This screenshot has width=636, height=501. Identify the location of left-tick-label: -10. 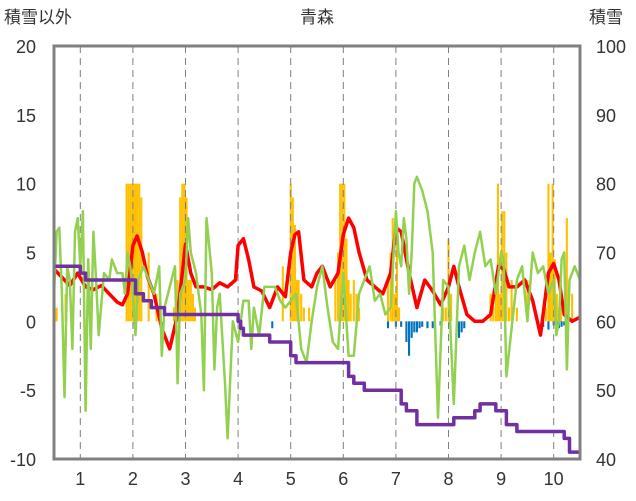
(23, 460).